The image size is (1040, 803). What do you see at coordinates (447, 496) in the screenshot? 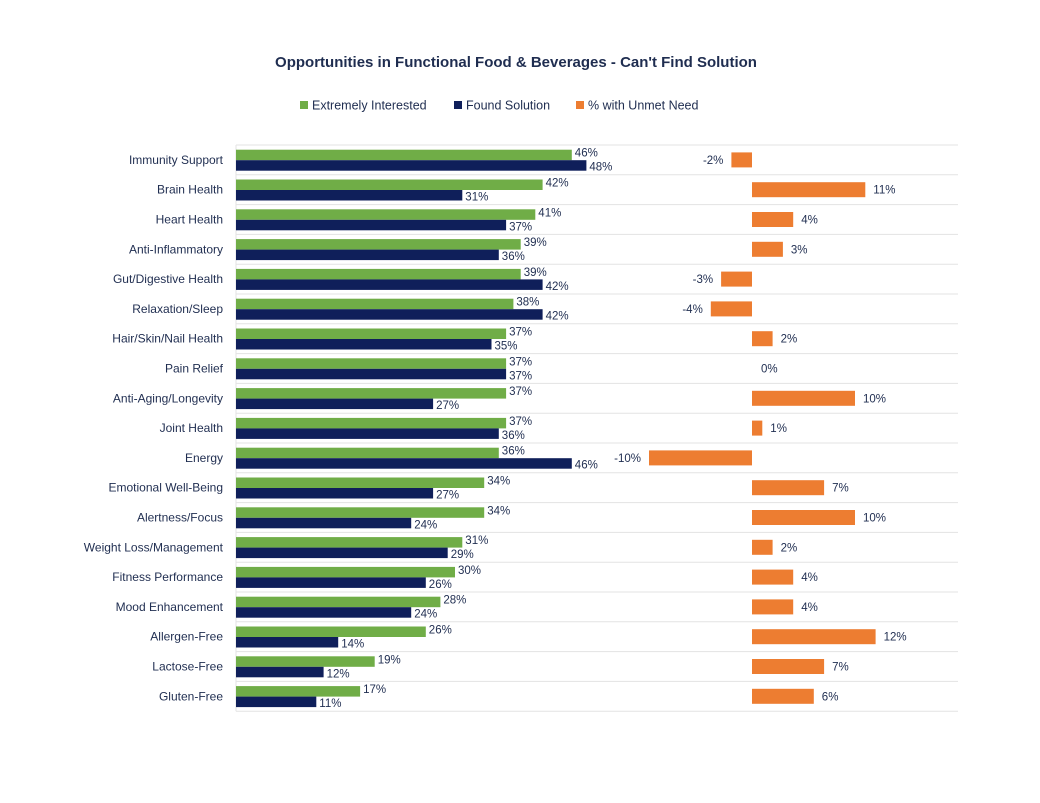
I see `data-label-found-solution: 27%` at bounding box center [447, 496].